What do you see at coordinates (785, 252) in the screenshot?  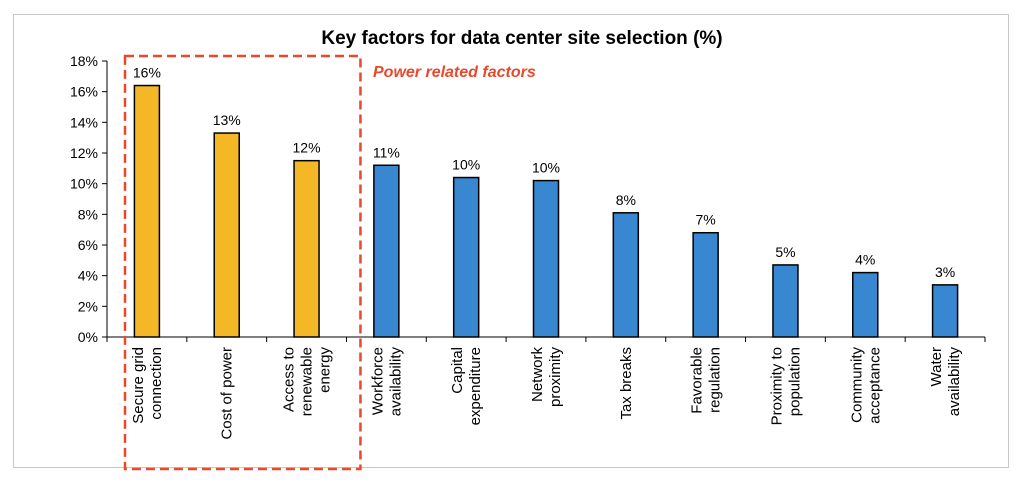 I see `data-label: 5%` at bounding box center [785, 252].